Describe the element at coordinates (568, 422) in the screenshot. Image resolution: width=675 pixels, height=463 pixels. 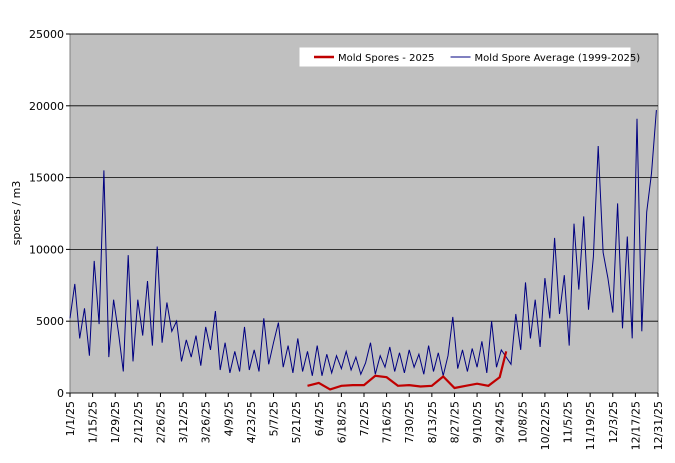
I see `x-tick-label: 11/5/25` at that location.